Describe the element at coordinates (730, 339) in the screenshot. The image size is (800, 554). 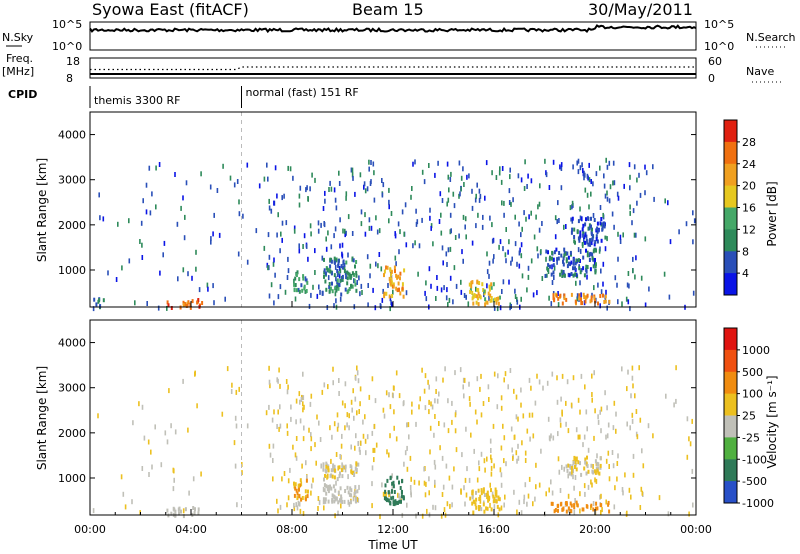
I see `colorbar-segment` at that location.